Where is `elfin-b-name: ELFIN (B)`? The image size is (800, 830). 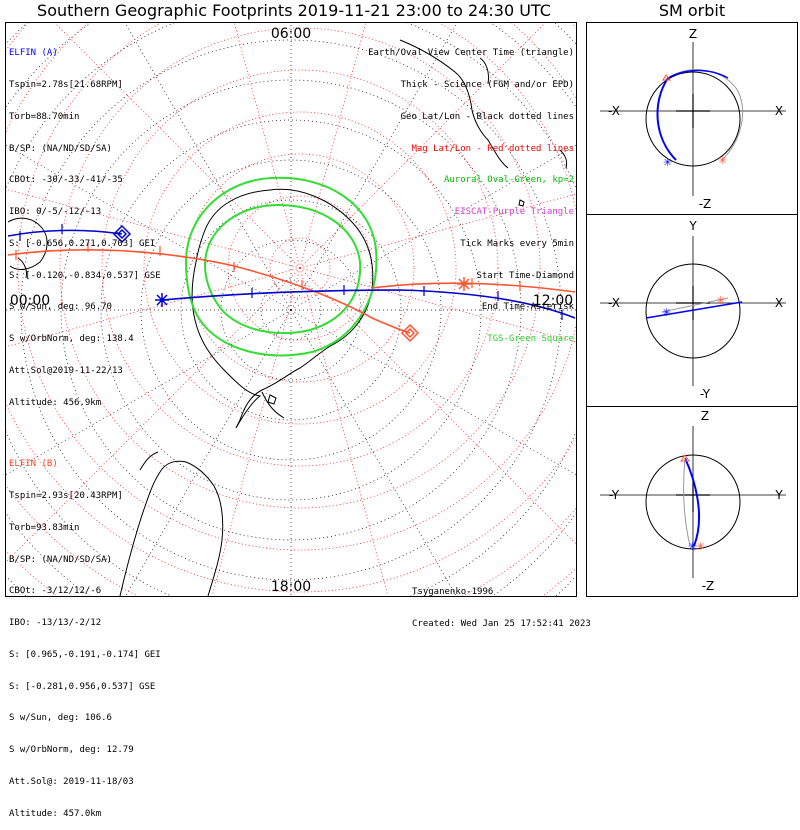 elfin-b-name: ELFIN (B) is located at coordinates (33, 464).